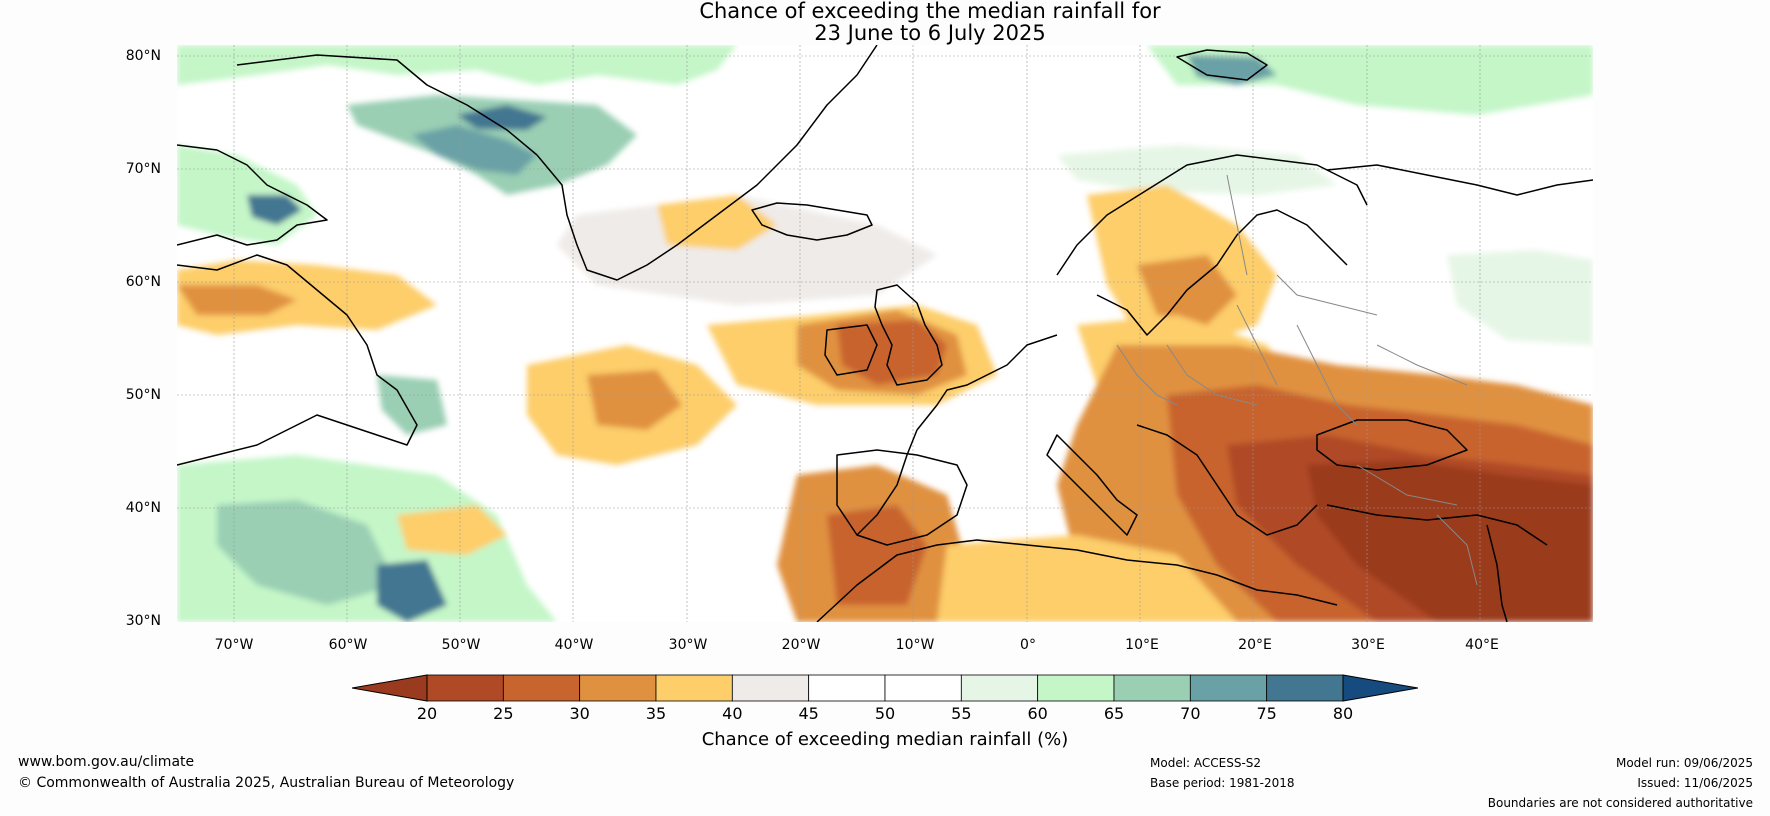  What do you see at coordinates (502, 117) in the screenshot?
I see `very-wet-region-ne-greenland` at bounding box center [502, 117].